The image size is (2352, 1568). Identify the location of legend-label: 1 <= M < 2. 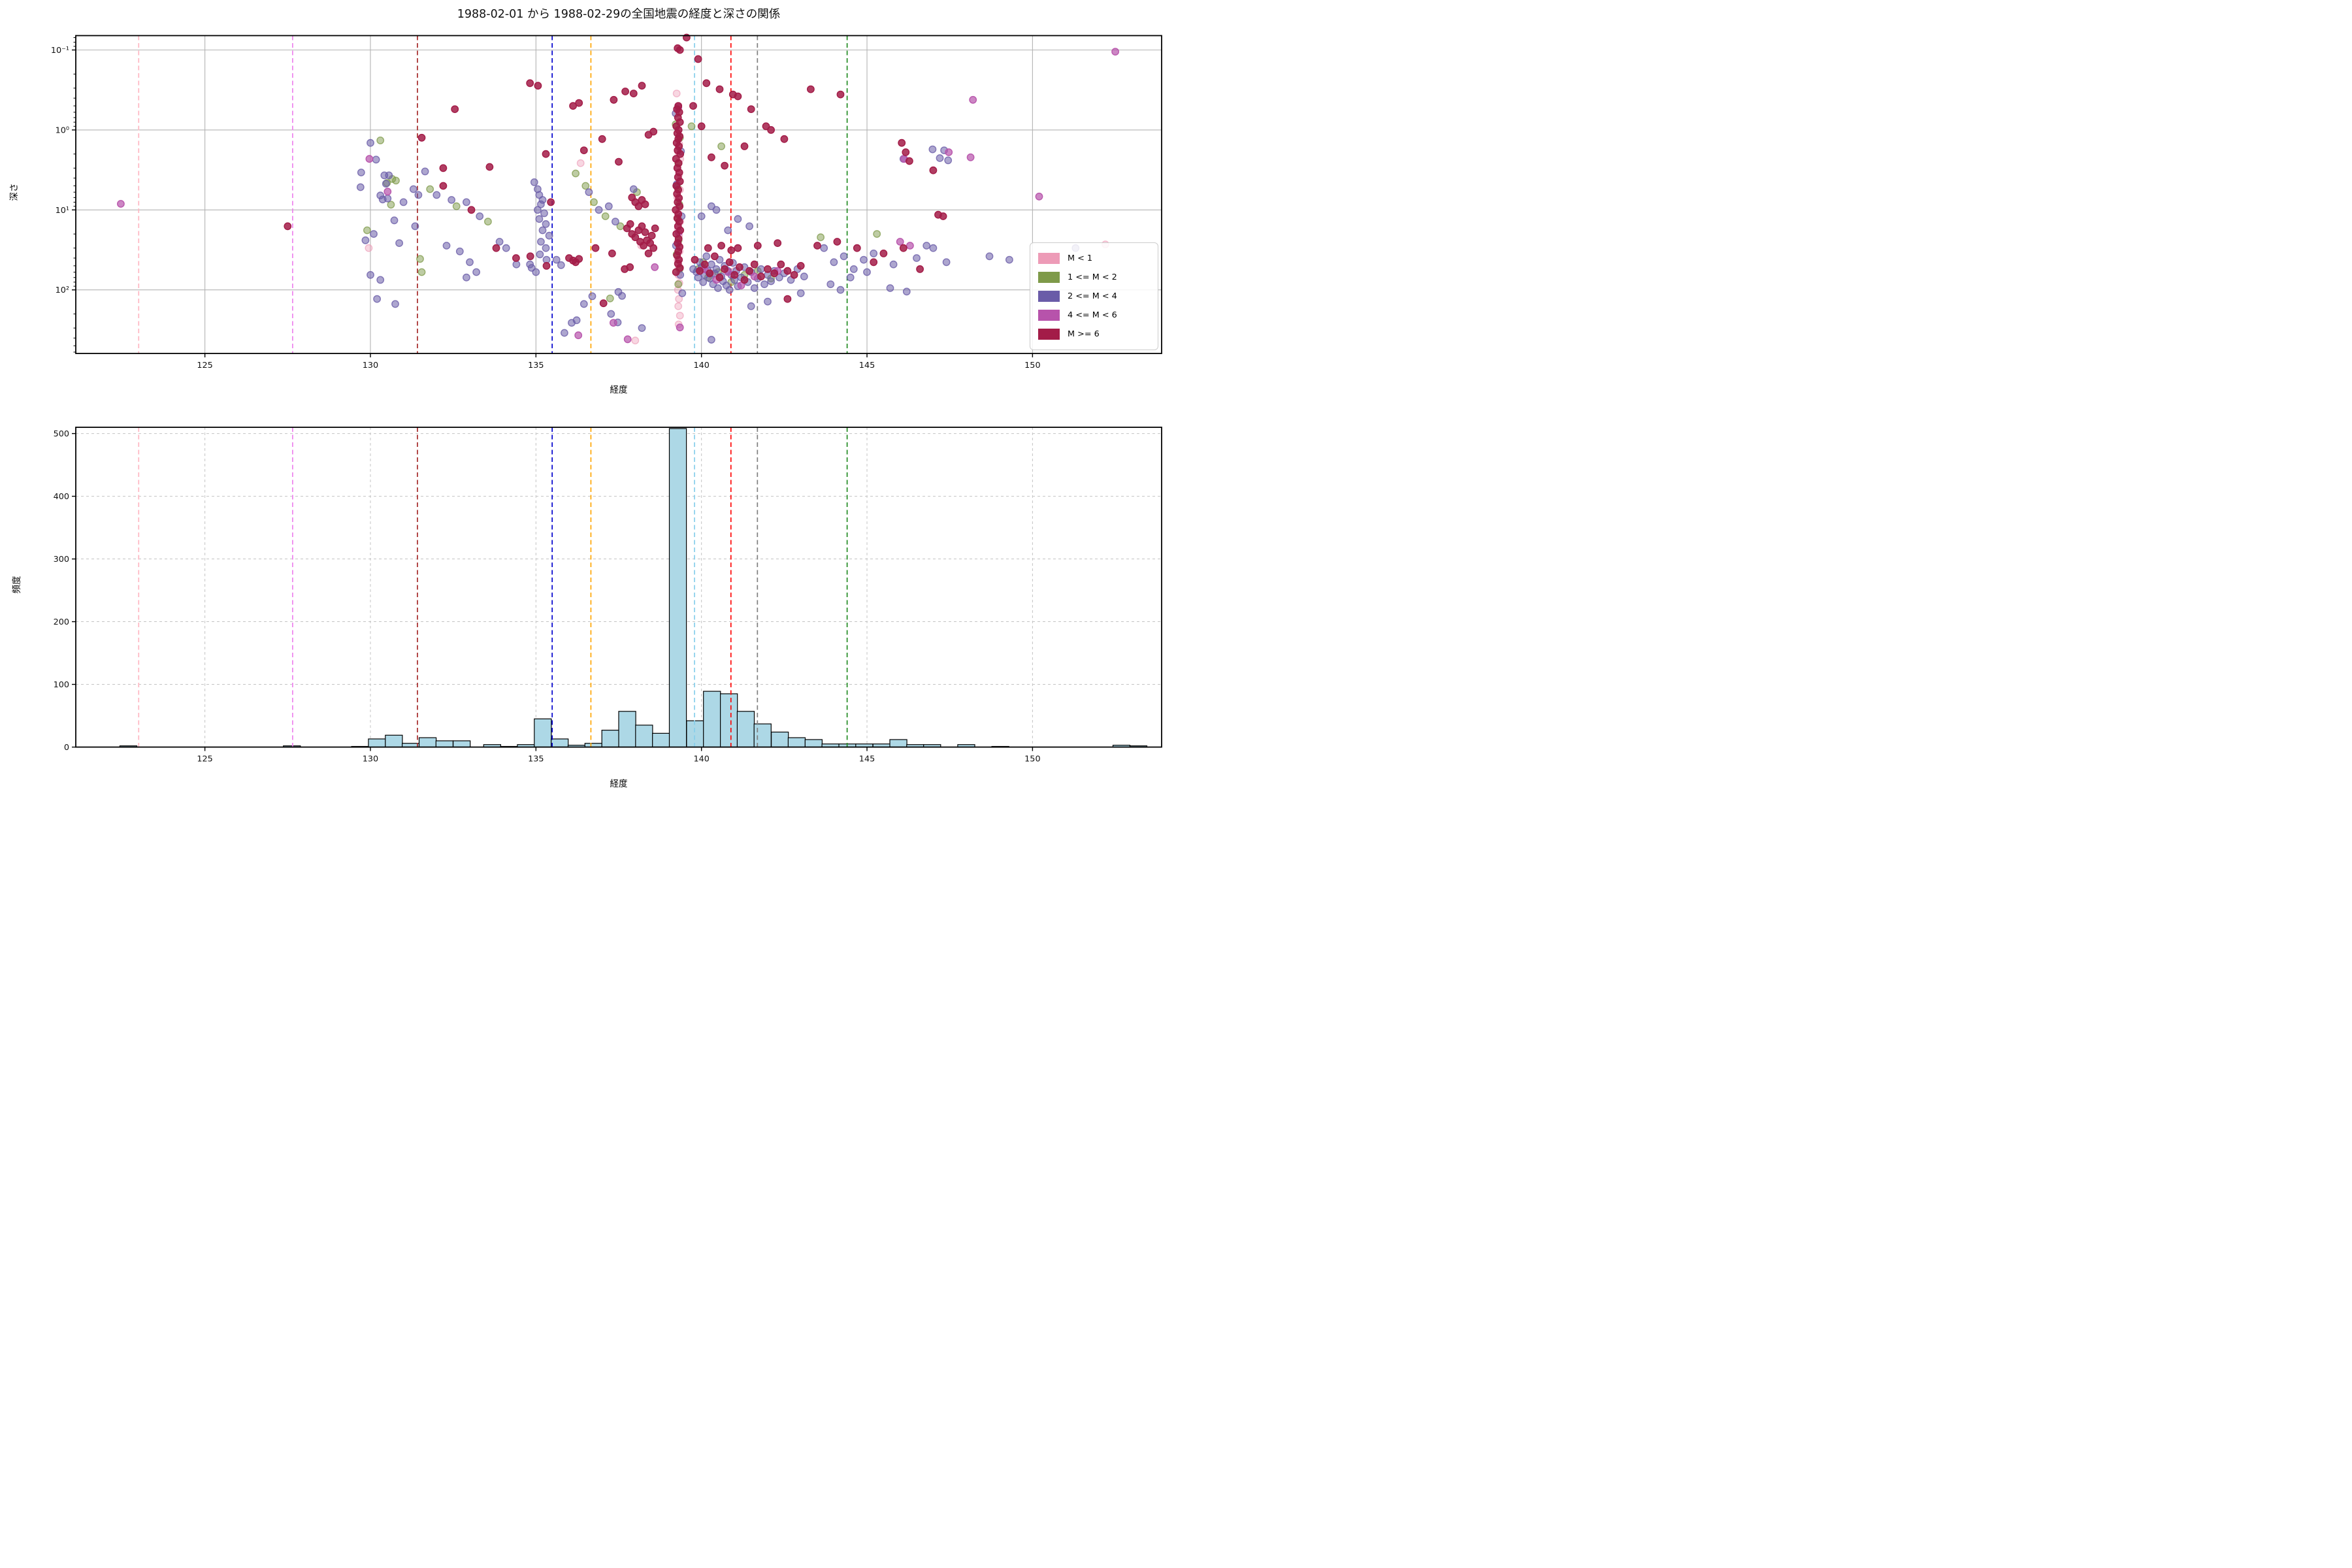
(1092, 277).